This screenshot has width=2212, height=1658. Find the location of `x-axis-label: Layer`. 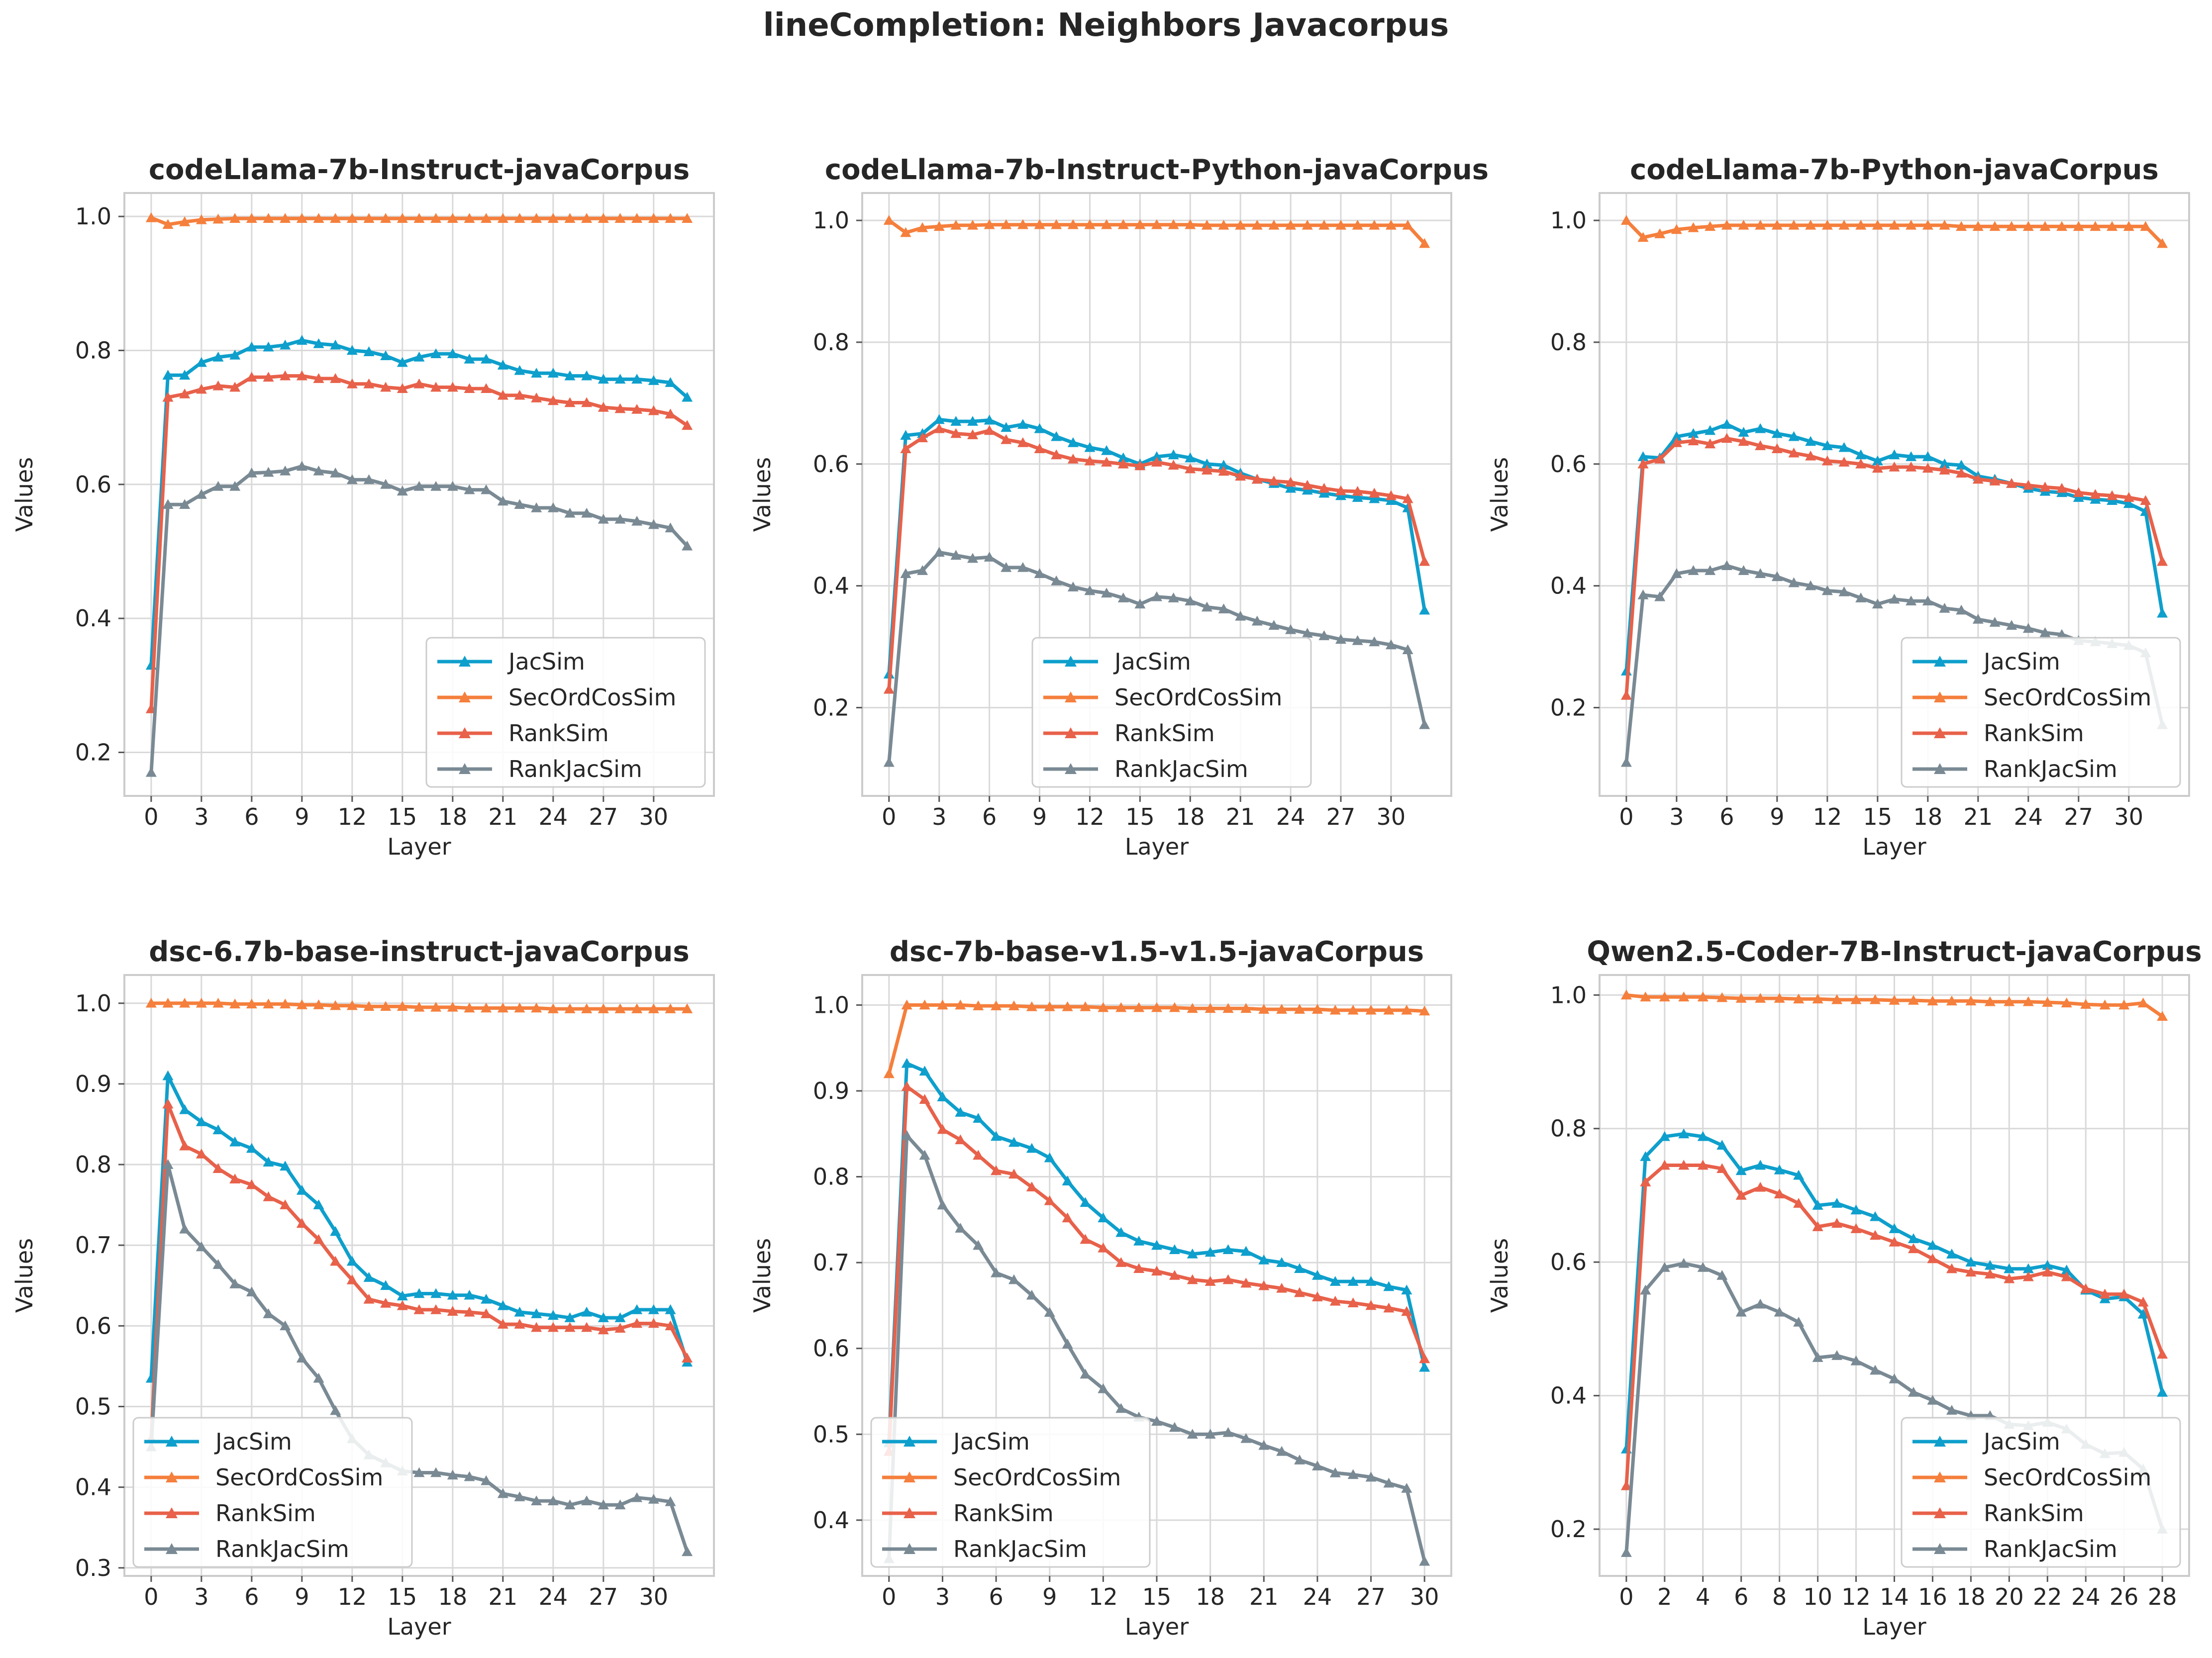

x-axis-label: Layer is located at coordinates (1157, 847).